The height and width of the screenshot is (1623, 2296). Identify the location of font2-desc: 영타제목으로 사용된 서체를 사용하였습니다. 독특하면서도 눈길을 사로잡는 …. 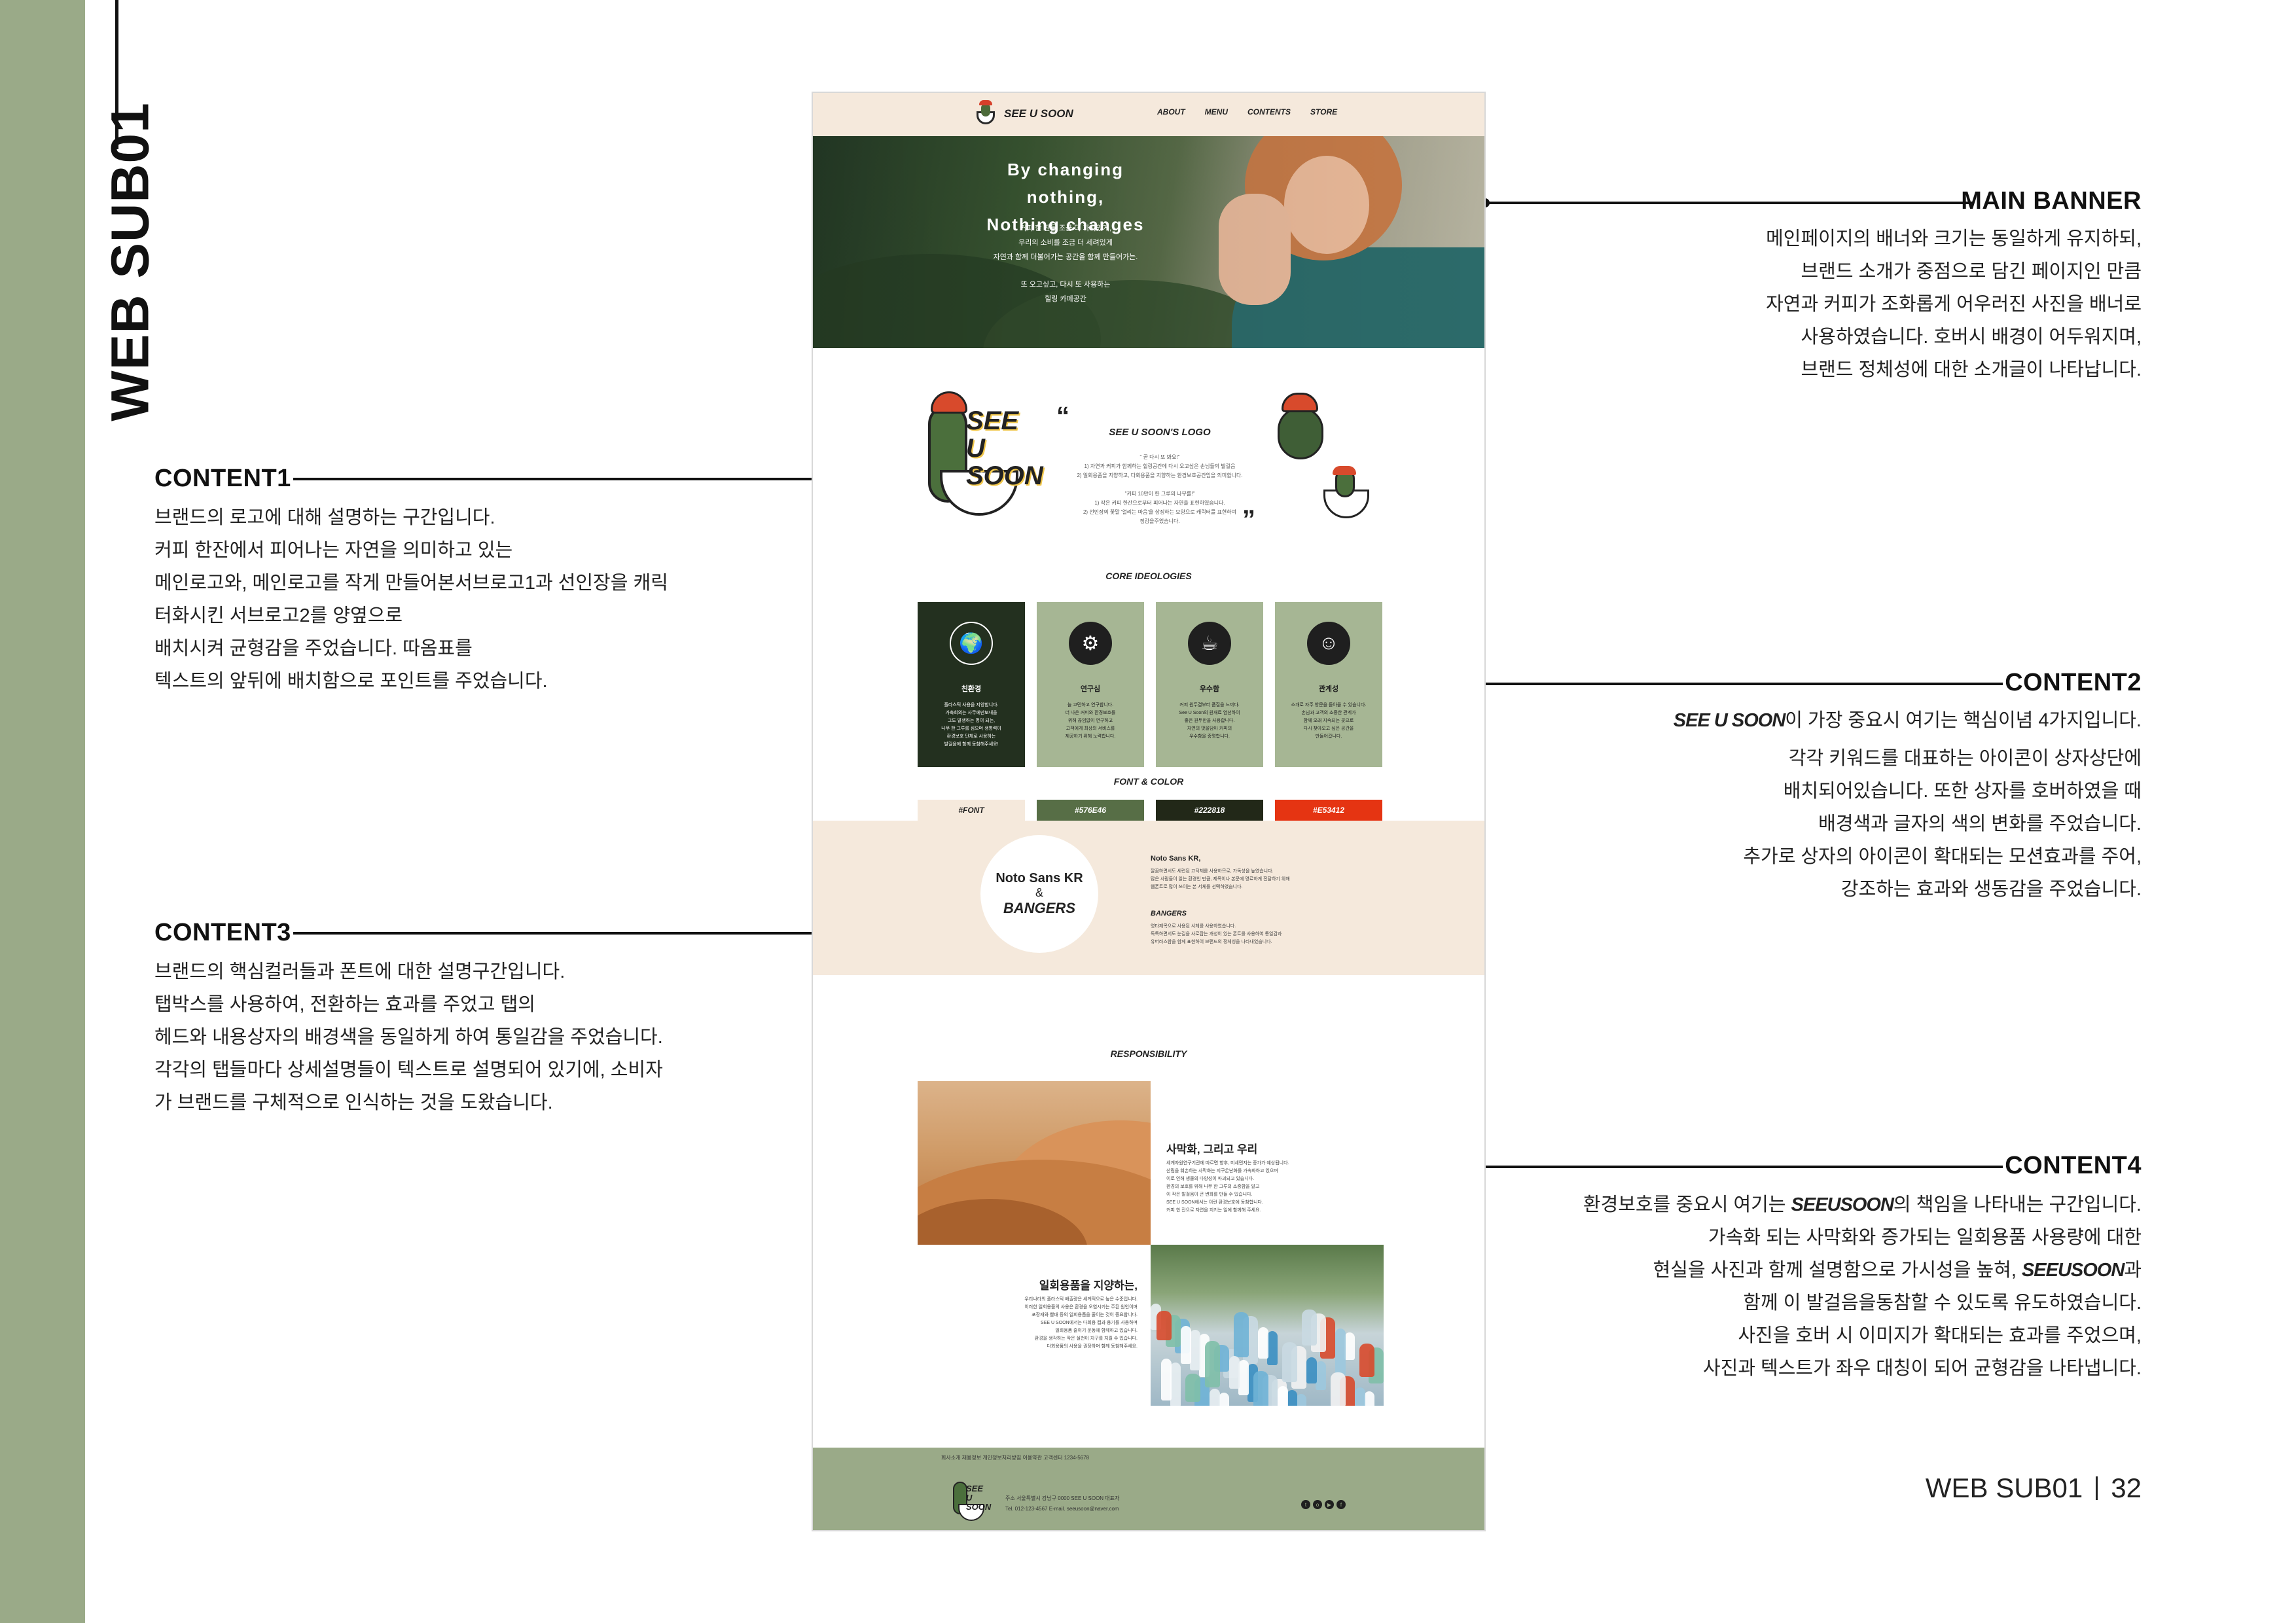
(1216, 934).